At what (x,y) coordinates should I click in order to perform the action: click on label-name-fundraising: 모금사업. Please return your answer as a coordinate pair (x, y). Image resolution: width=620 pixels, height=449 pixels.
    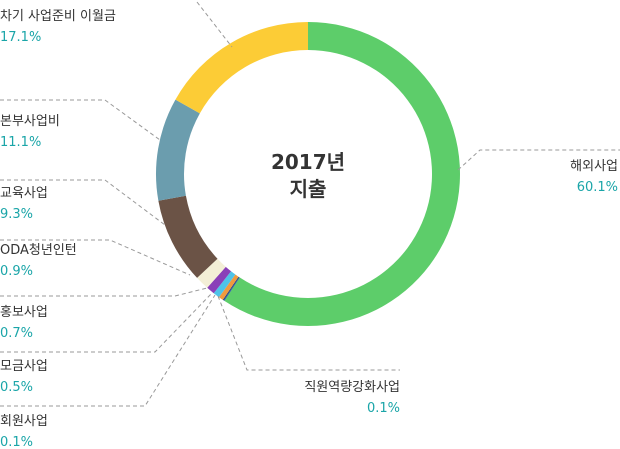
    Looking at the image, I should click on (24, 366).